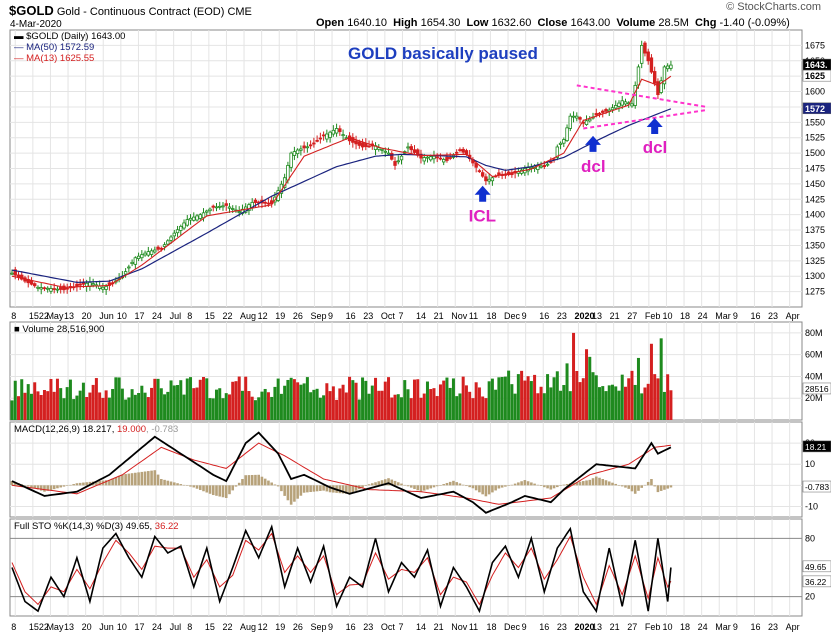 This screenshot has height=633, width=831. I want to click on x-tick-label: 10, so click(122, 627).